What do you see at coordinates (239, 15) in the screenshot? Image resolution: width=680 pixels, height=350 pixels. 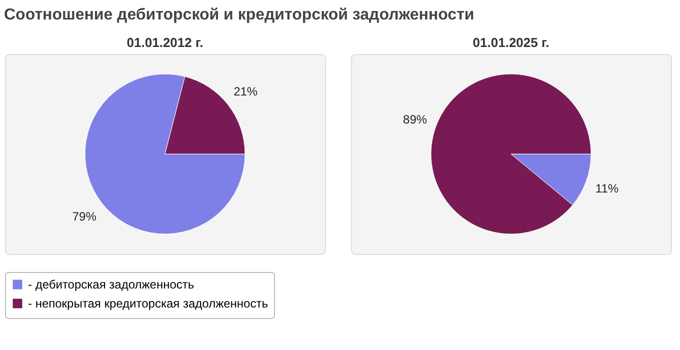 I see `chart-title: Соотношение дебиторской и кредиторской задолженности` at bounding box center [239, 15].